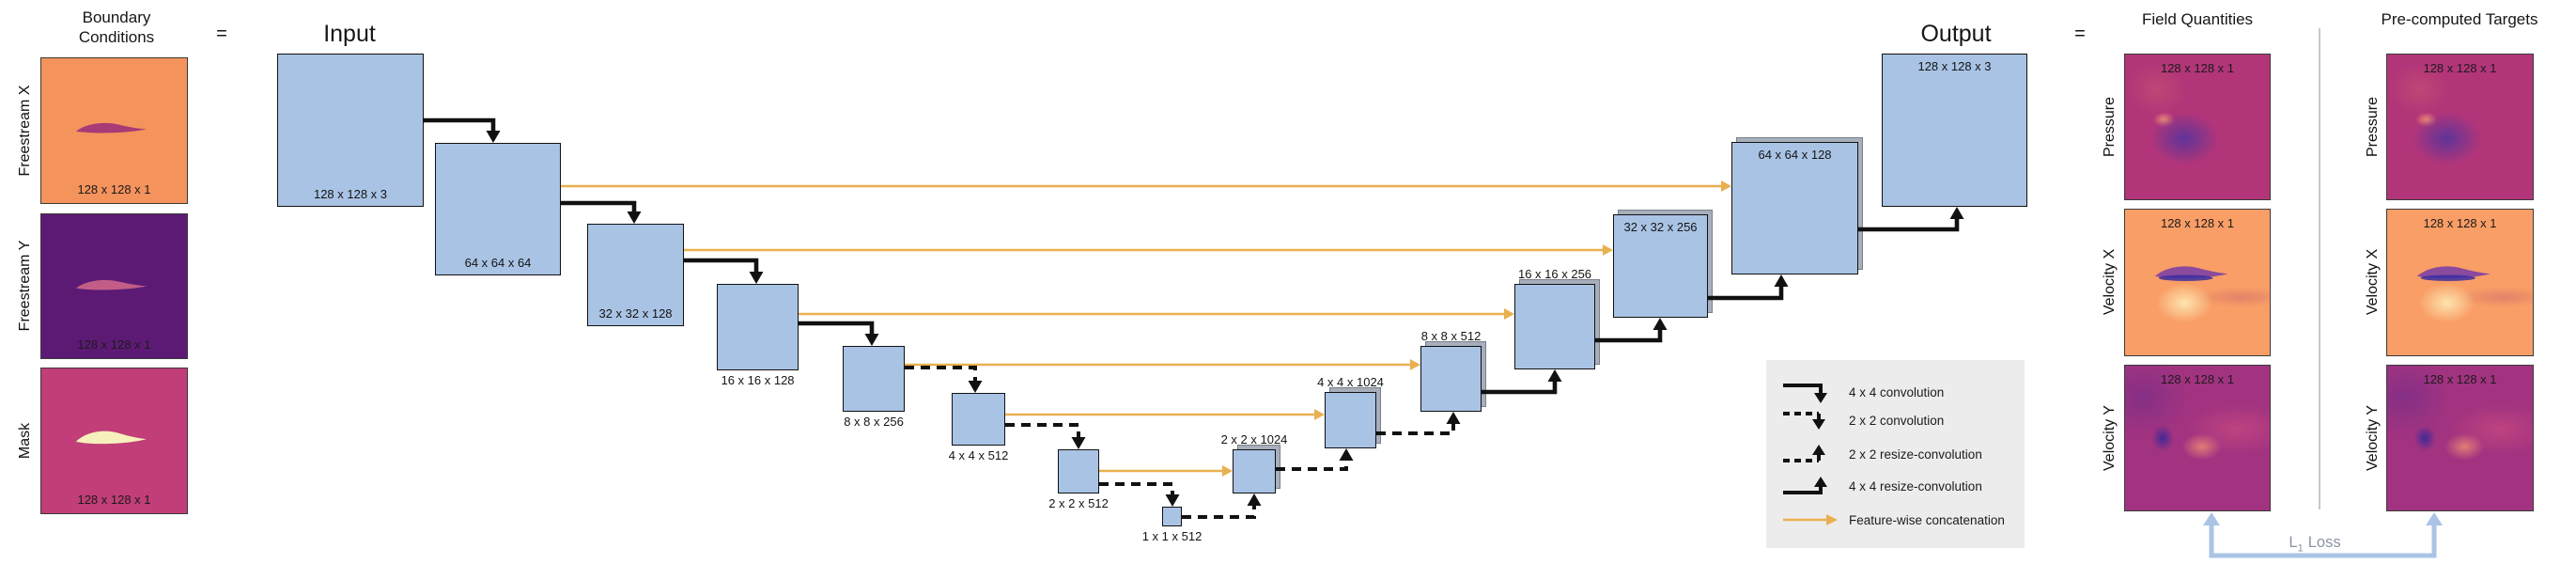  What do you see at coordinates (1351, 382) in the screenshot?
I see `block-dimension-label: 4 x 4 x 1024` at bounding box center [1351, 382].